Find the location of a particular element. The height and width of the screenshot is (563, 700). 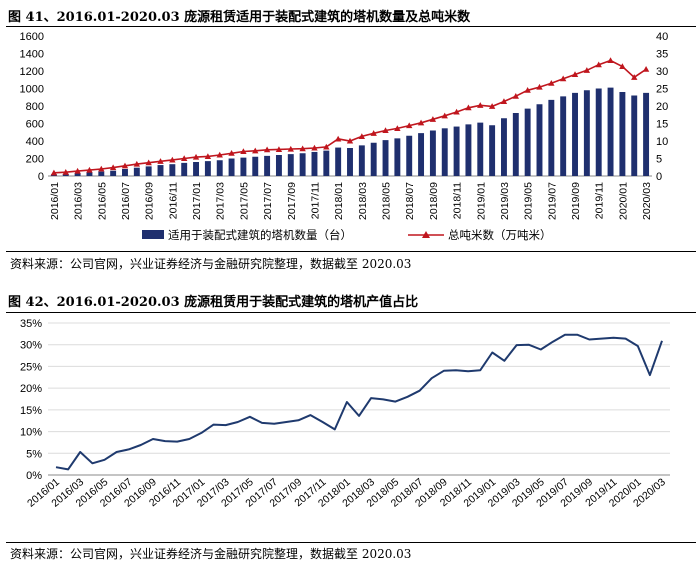

y-right-tick-label: 15 is located at coordinates (662, 125).